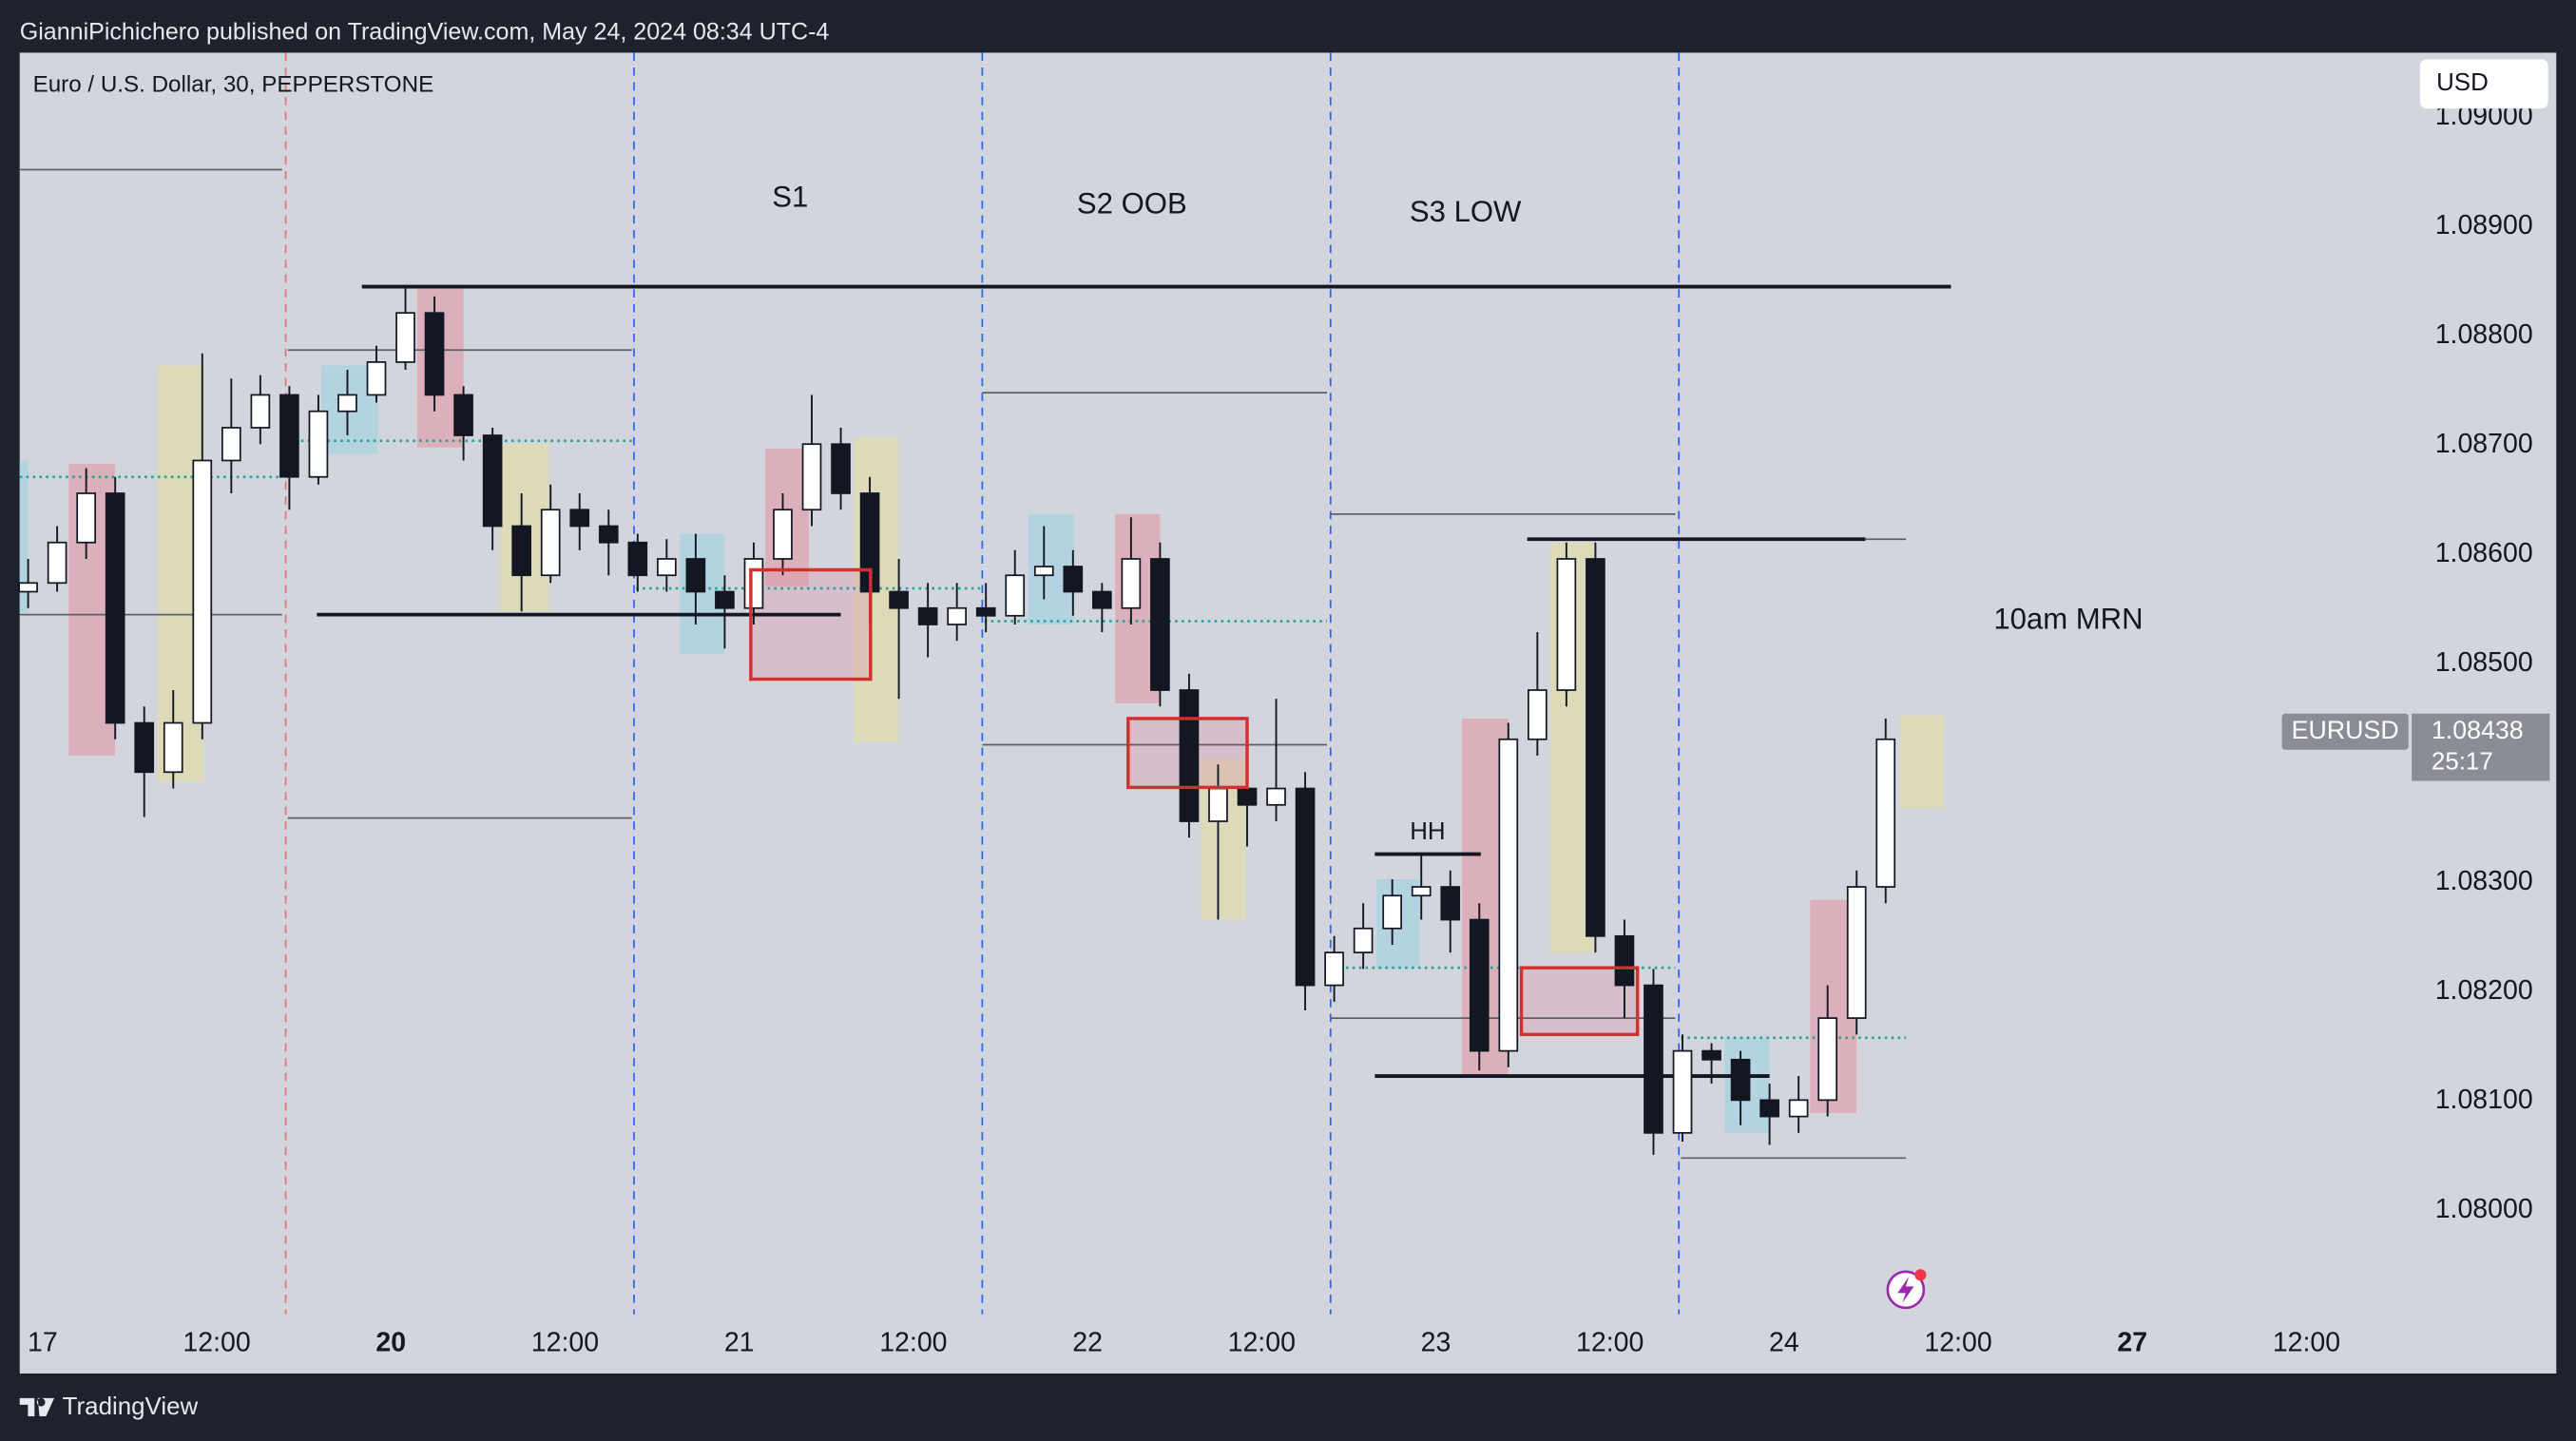  I want to click on annotation: S1, so click(790, 196).